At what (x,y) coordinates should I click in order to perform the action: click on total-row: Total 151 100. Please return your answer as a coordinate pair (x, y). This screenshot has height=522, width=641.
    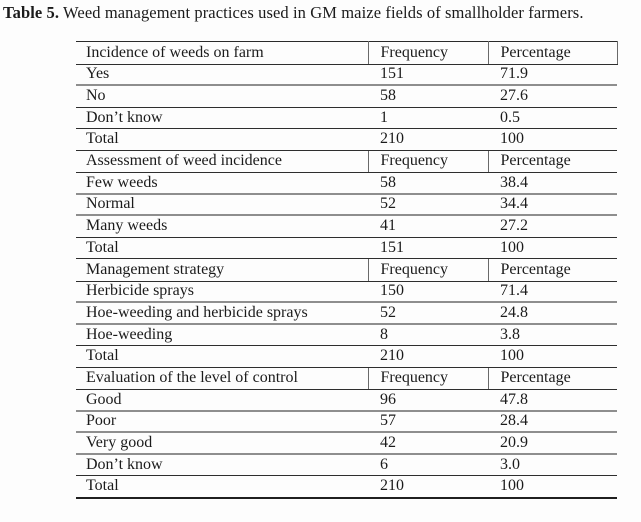
    Looking at the image, I should click on (346, 248).